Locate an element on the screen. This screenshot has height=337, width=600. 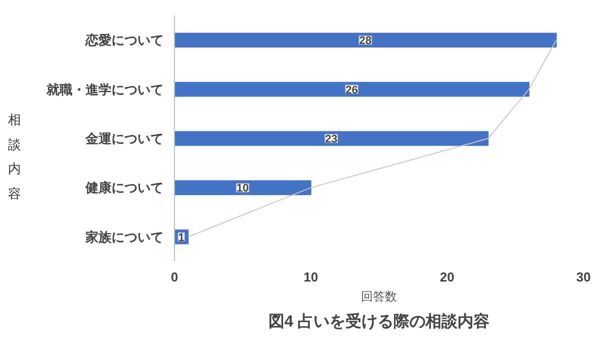
x-tick-label: 30 is located at coordinates (583, 277).